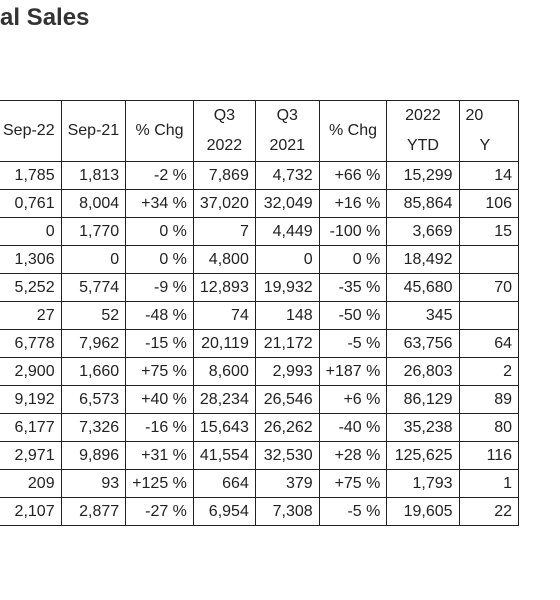 This screenshot has width=560, height=600. I want to click on table-cell: -100 %, so click(353, 231).